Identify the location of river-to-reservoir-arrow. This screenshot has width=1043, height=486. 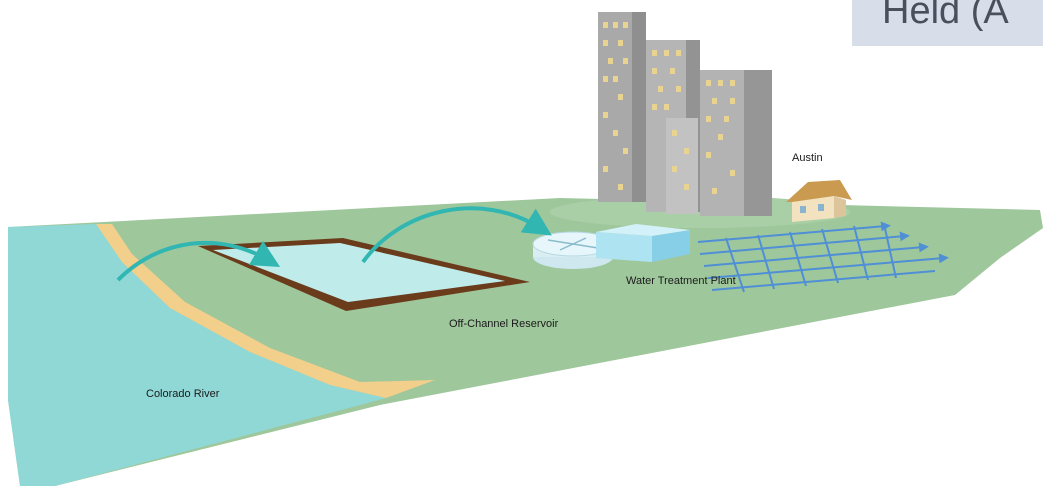
(198, 261).